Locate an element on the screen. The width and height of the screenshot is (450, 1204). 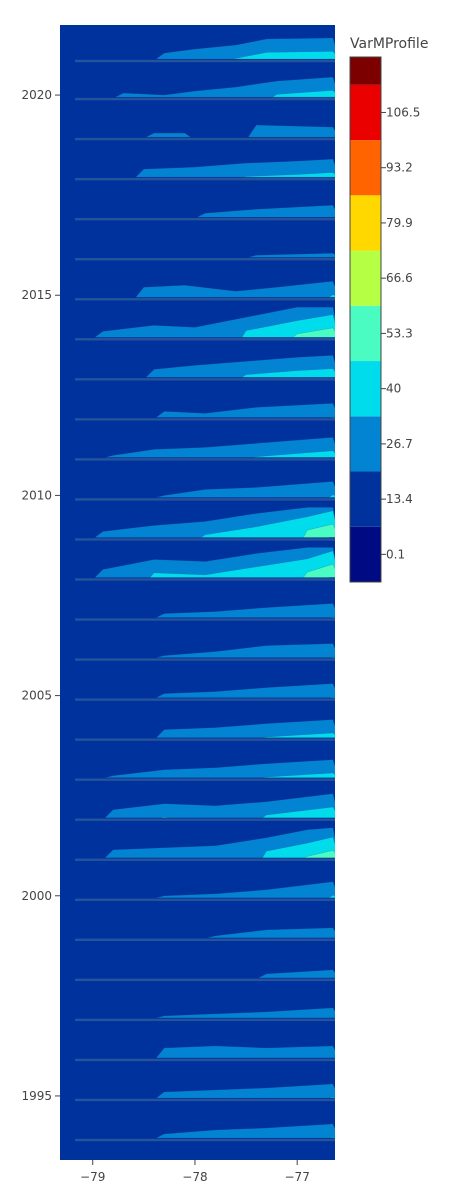
y-axis: 1995 2000 2005 2010 2015 2020 is located at coordinates (40, 595).